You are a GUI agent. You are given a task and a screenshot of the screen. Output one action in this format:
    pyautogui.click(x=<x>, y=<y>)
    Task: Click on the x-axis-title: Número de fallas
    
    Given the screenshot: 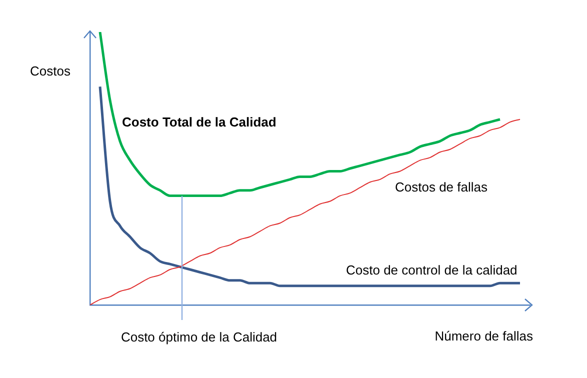 What is the action you would take?
    pyautogui.click(x=484, y=336)
    